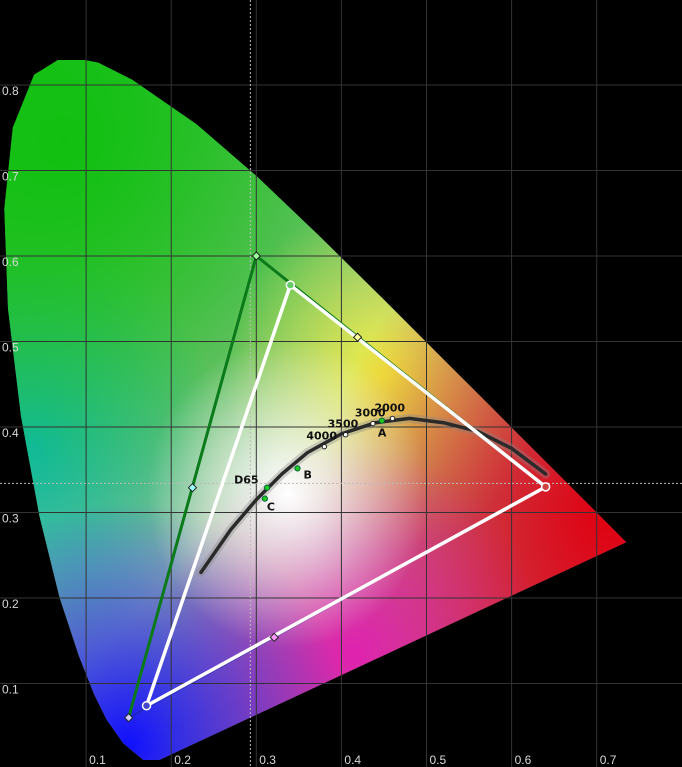 This screenshot has width=682, height=767. What do you see at coordinates (608, 760) in the screenshot?
I see `x-tick-label: 0.7` at bounding box center [608, 760].